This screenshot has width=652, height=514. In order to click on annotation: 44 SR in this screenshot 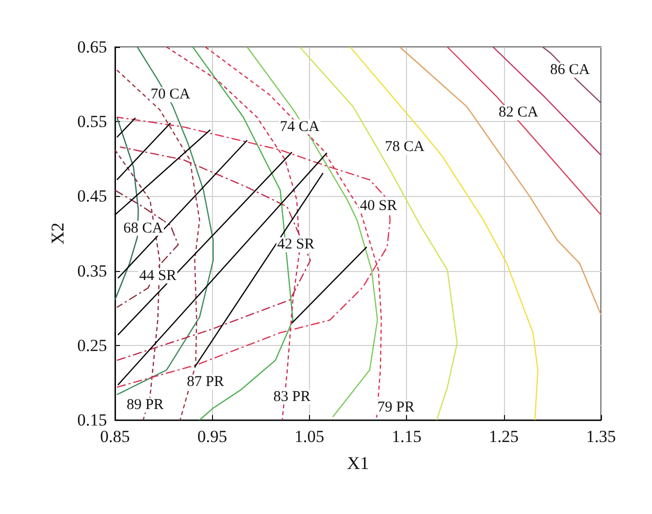, I will do `click(157, 276)`.